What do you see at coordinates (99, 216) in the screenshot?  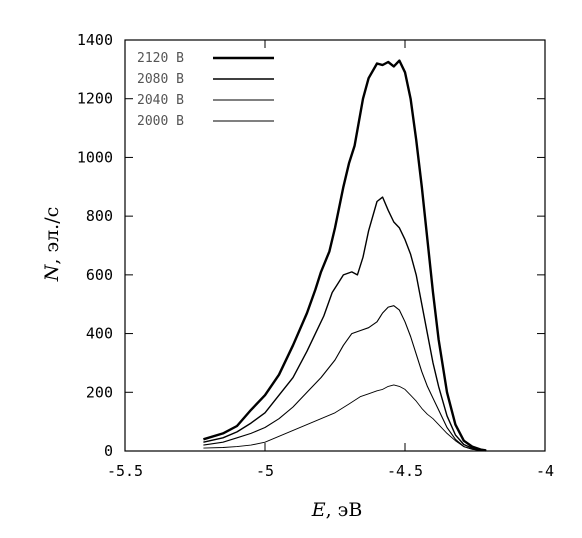 I see `y-tick-label: 800` at bounding box center [99, 216].